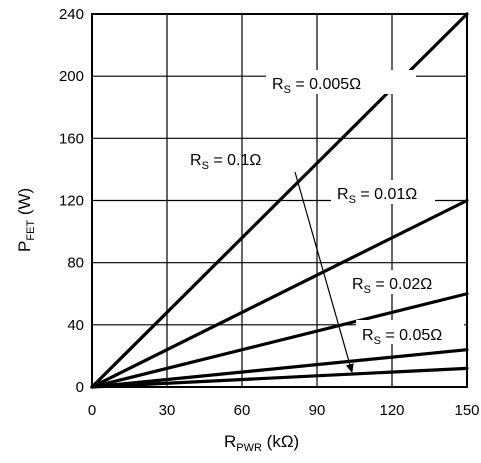 The width and height of the screenshot is (481, 463). What do you see at coordinates (391, 410) in the screenshot?
I see `x-tick-label: 120` at bounding box center [391, 410].